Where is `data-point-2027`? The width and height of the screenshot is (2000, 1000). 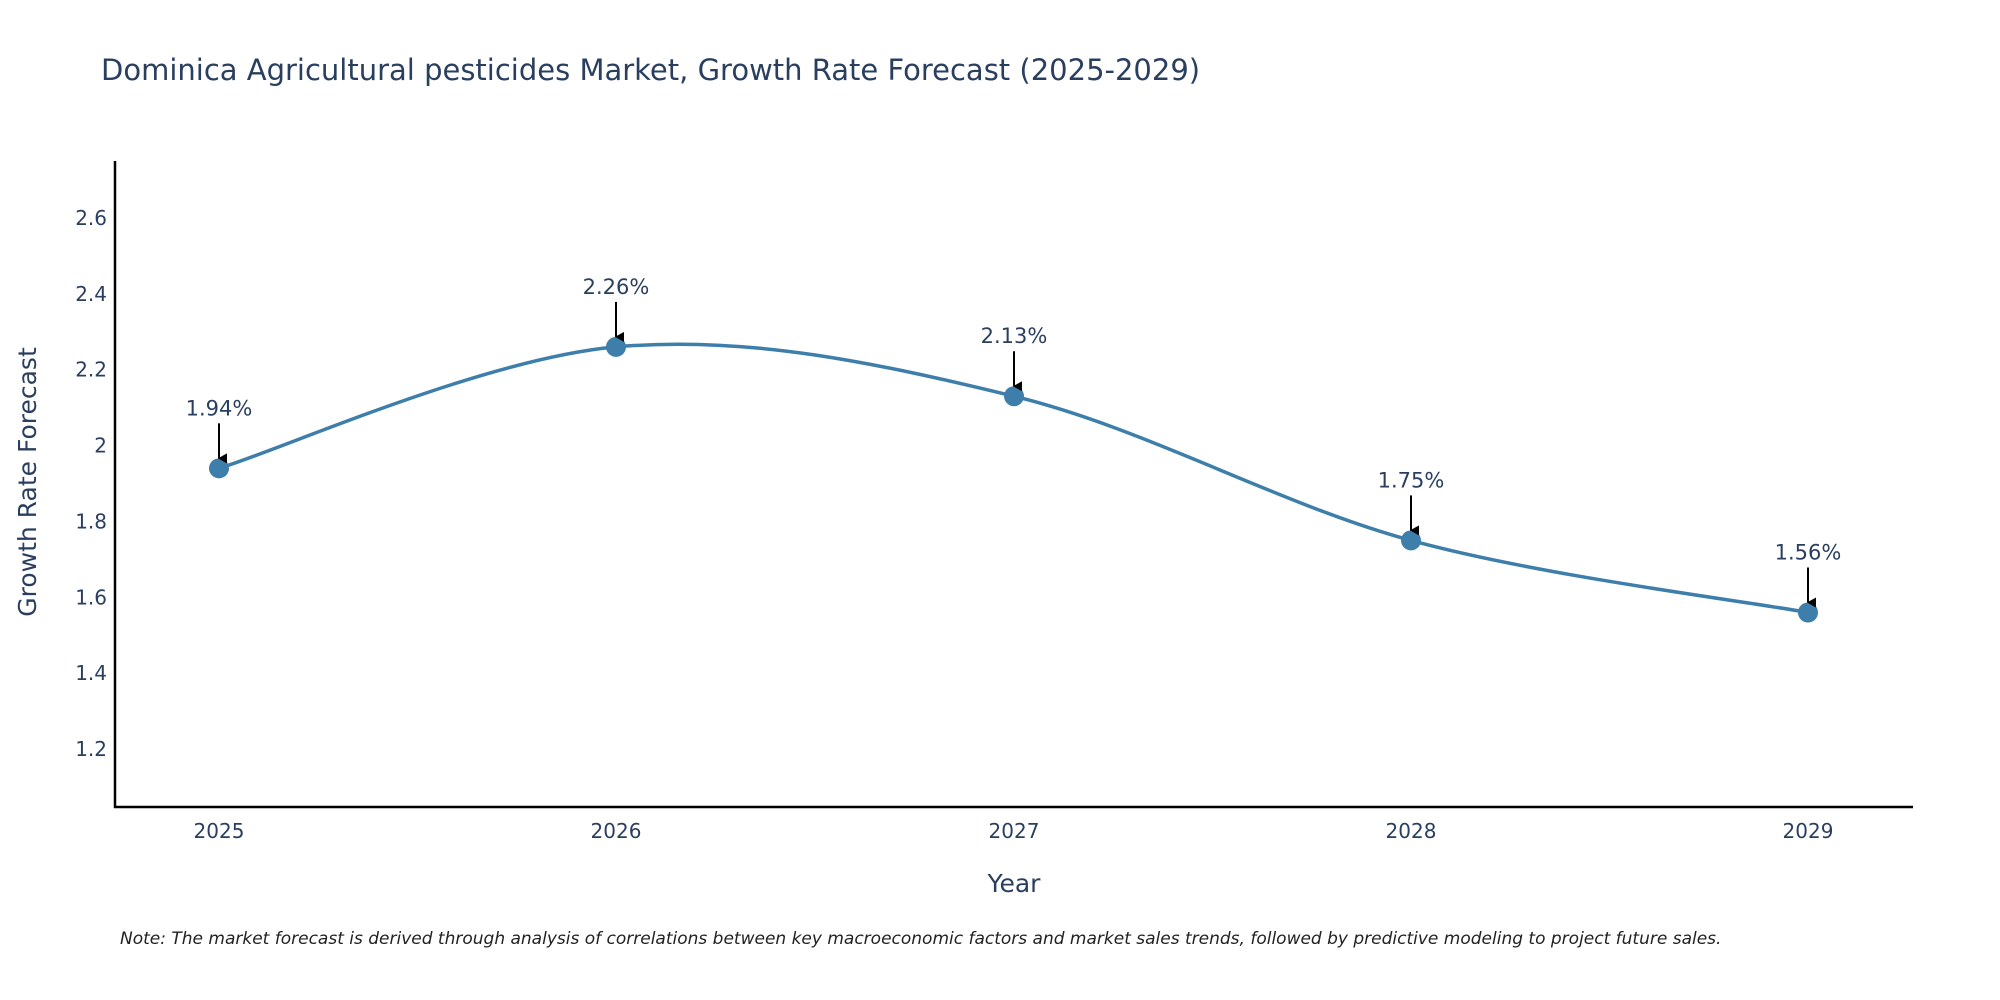 data-point-2027 is located at coordinates (1014, 396).